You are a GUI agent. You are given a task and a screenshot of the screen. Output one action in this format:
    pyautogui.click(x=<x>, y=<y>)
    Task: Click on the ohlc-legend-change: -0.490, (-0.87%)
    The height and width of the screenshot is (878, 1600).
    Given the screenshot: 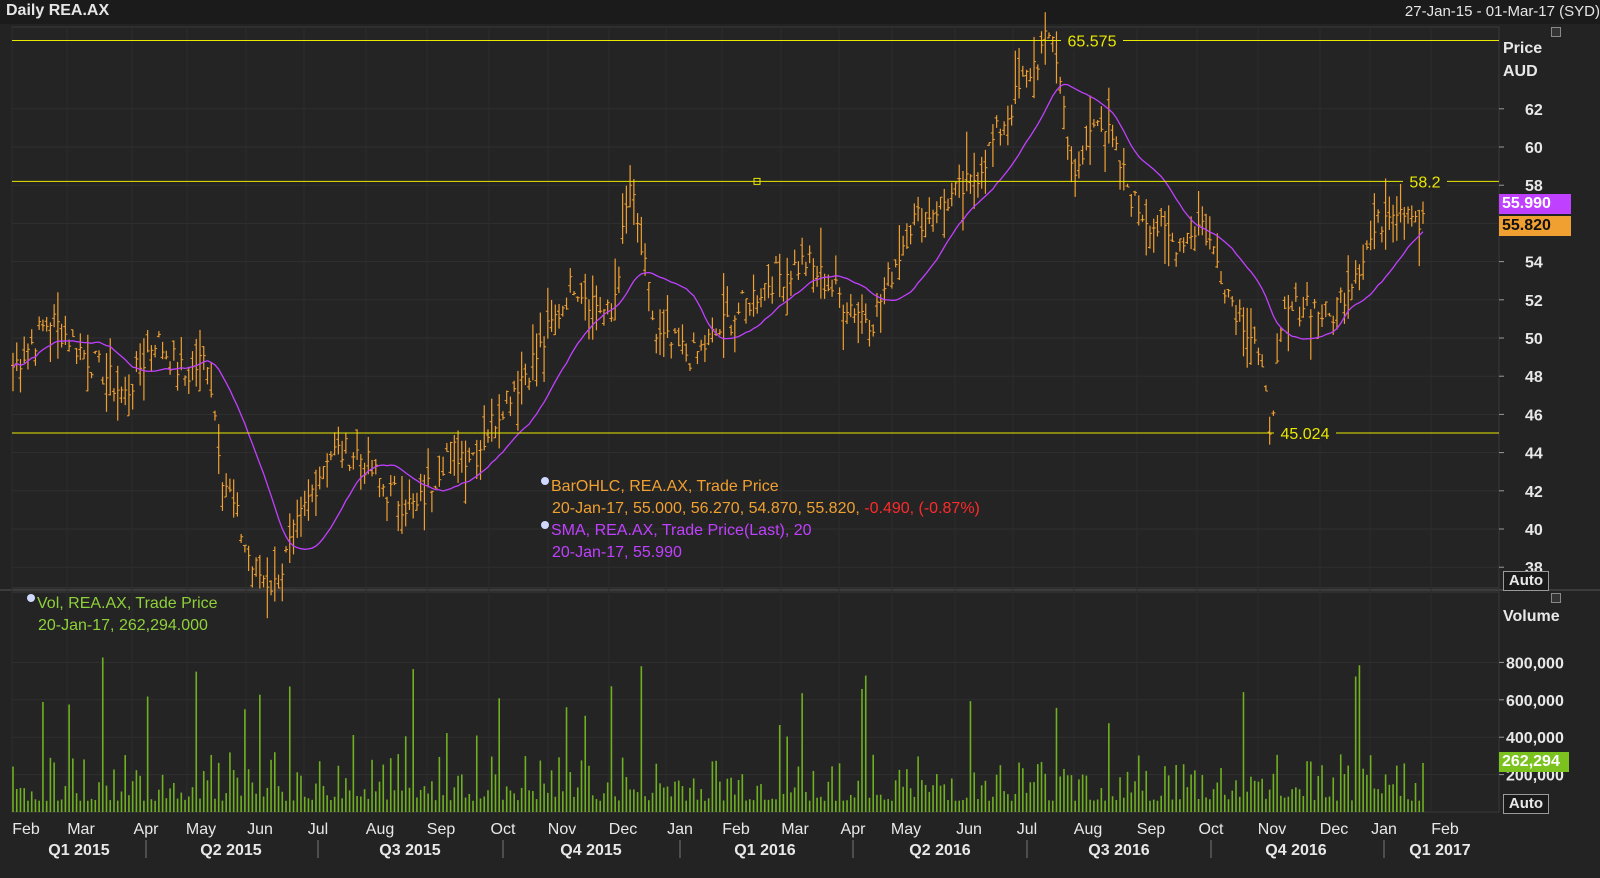 What is the action you would take?
    pyautogui.click(x=922, y=508)
    